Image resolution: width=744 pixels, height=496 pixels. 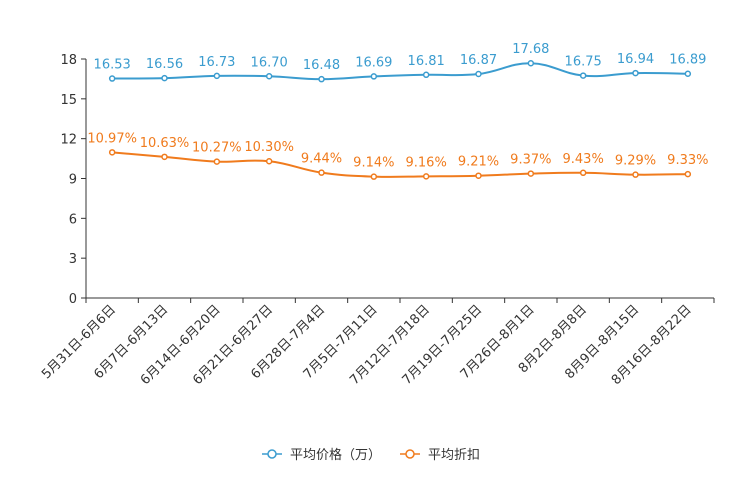 What do you see at coordinates (454, 455) in the screenshot?
I see `legend-label-discount: 平均折扣` at bounding box center [454, 455].